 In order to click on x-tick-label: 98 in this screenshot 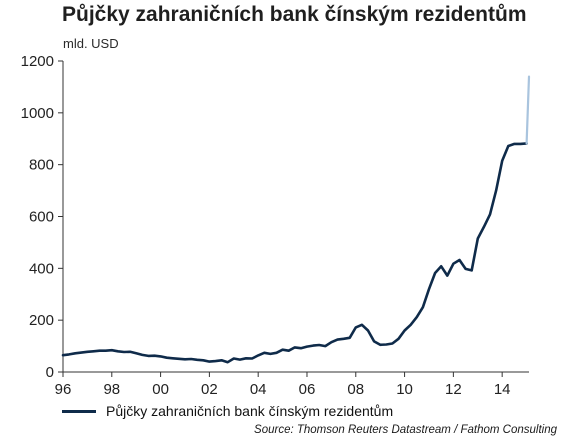, I will do `click(111, 389)`.